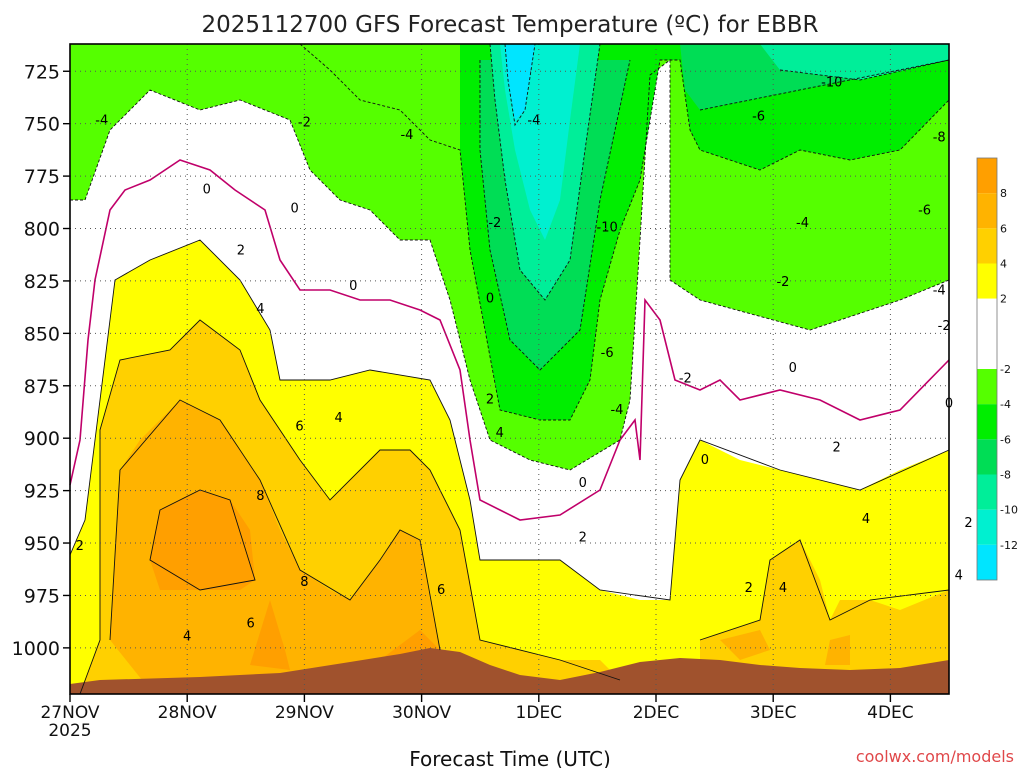 This screenshot has width=1024, height=768. What do you see at coordinates (1003, 228) in the screenshot?
I see `colorbar-tick-label: 6` at bounding box center [1003, 228].